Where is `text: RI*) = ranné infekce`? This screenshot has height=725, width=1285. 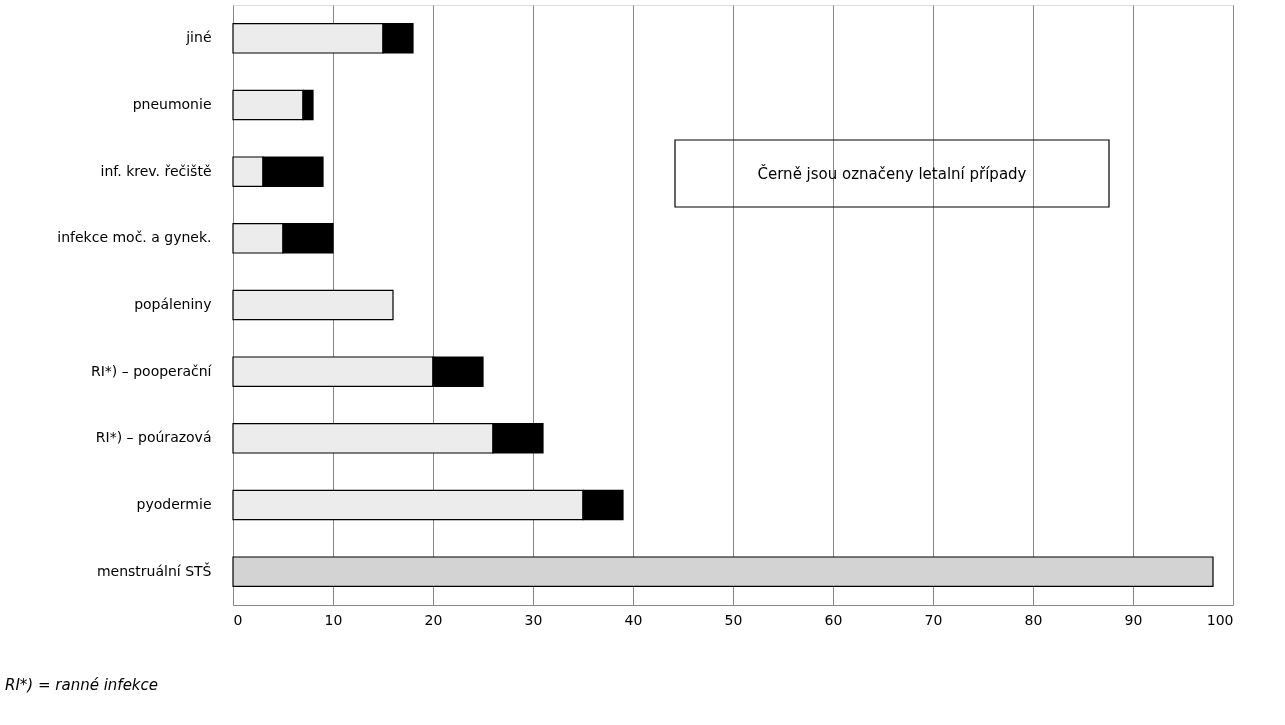 text: RI*) = ranné infekce is located at coordinates (82, 685).